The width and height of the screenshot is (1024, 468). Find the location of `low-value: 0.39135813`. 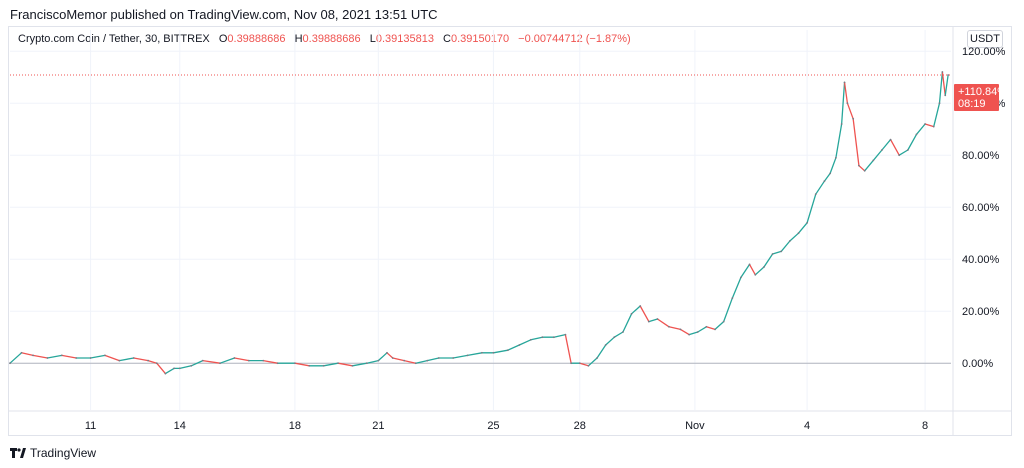

low-value: 0.39135813 is located at coordinates (404, 39).